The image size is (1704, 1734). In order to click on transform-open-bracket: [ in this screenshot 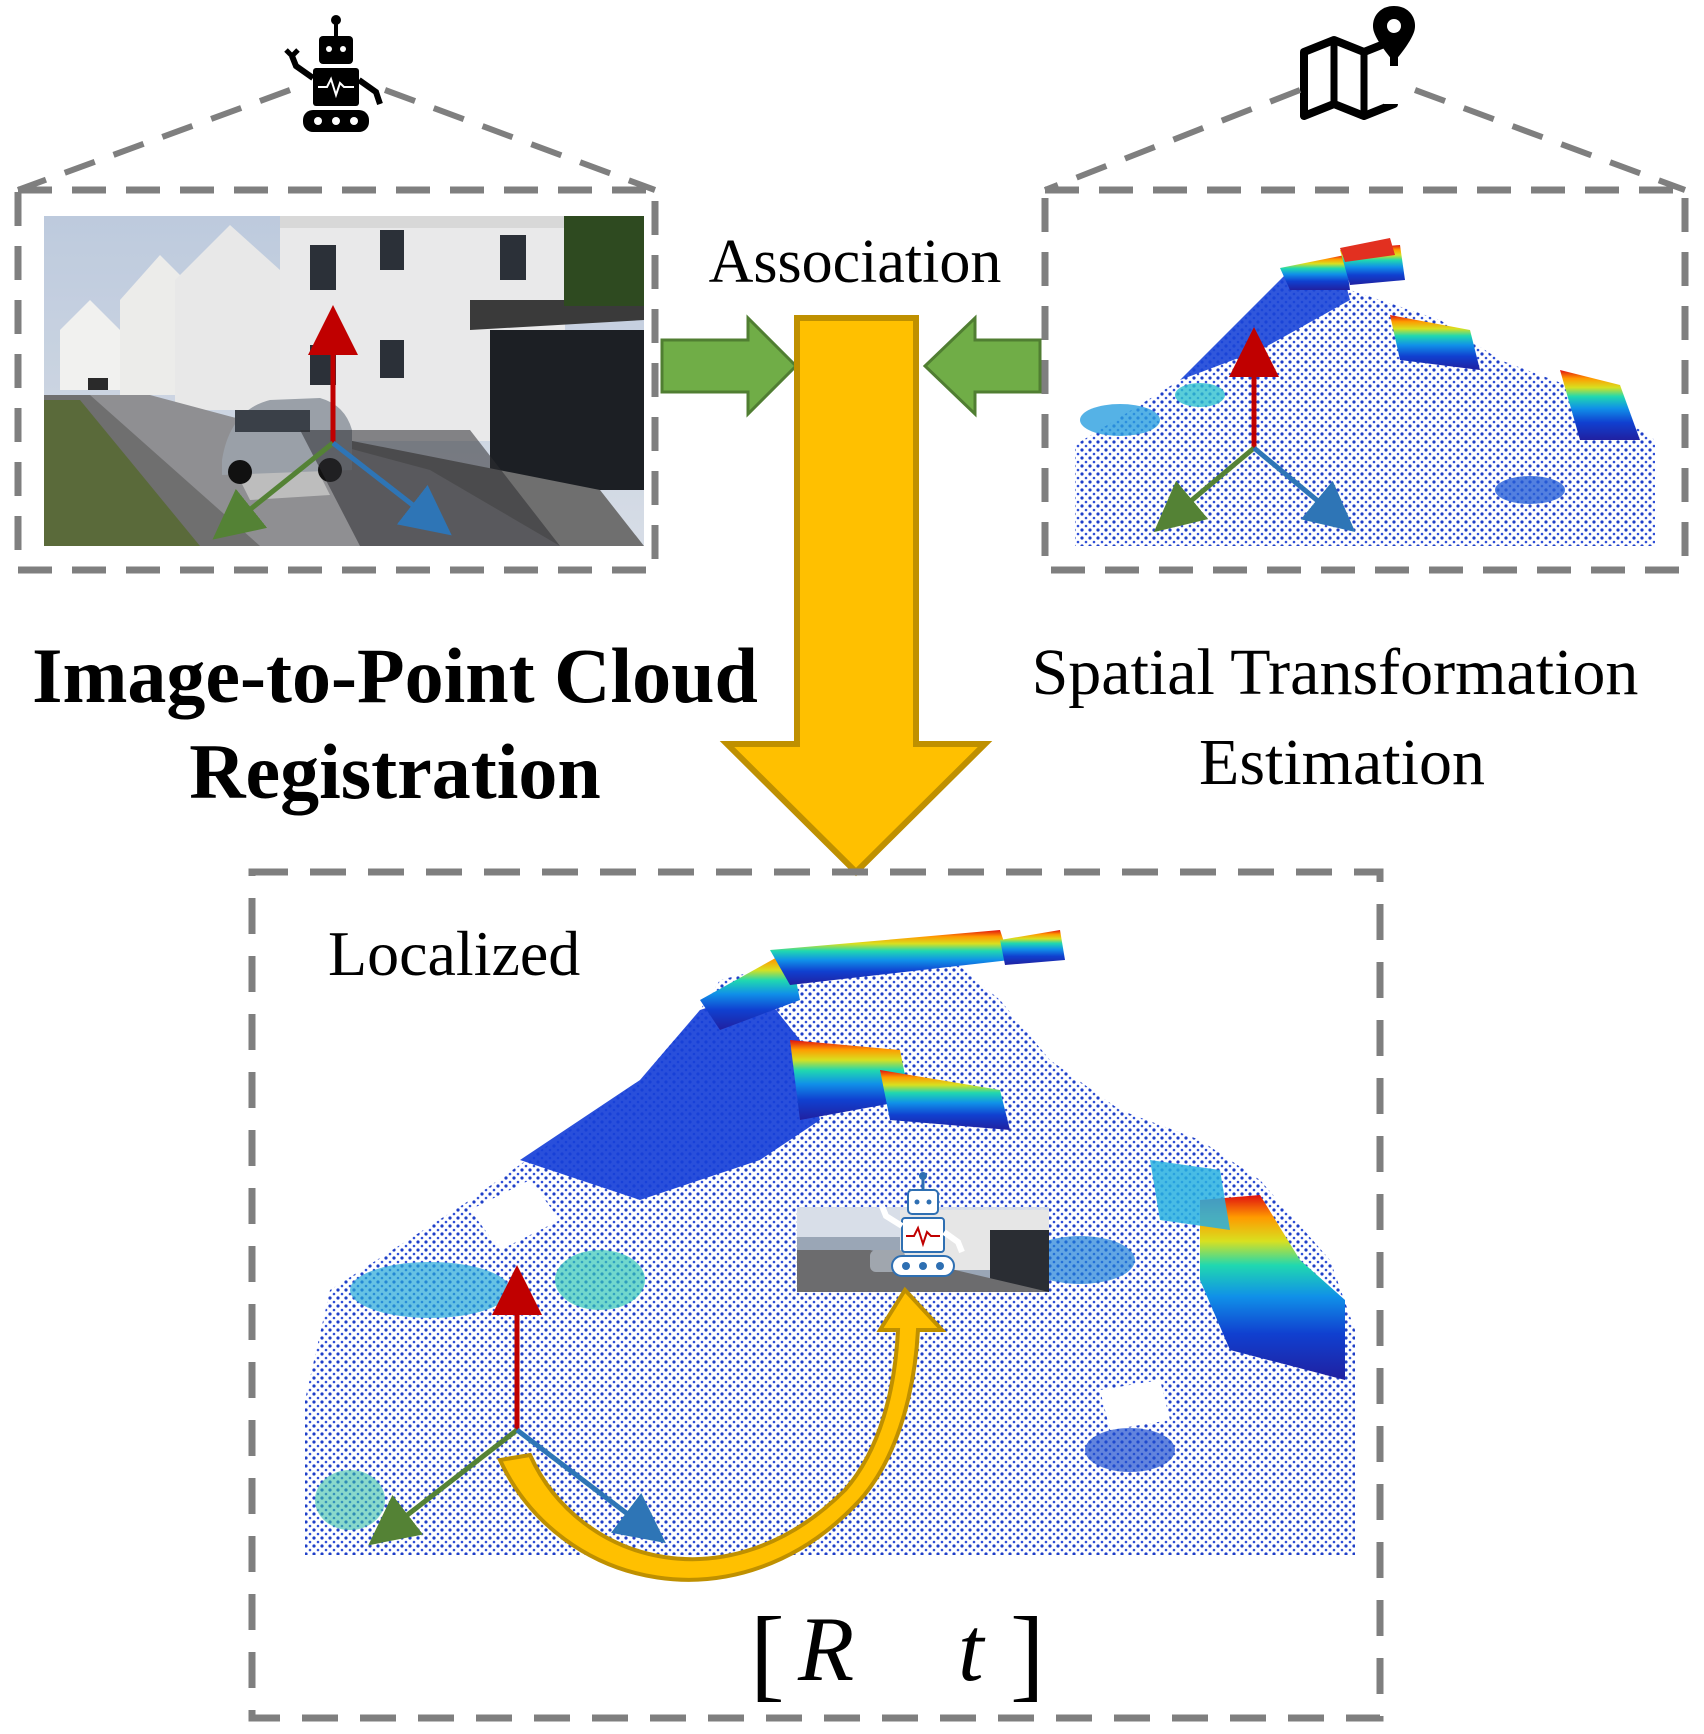, I will do `click(767, 1653)`.